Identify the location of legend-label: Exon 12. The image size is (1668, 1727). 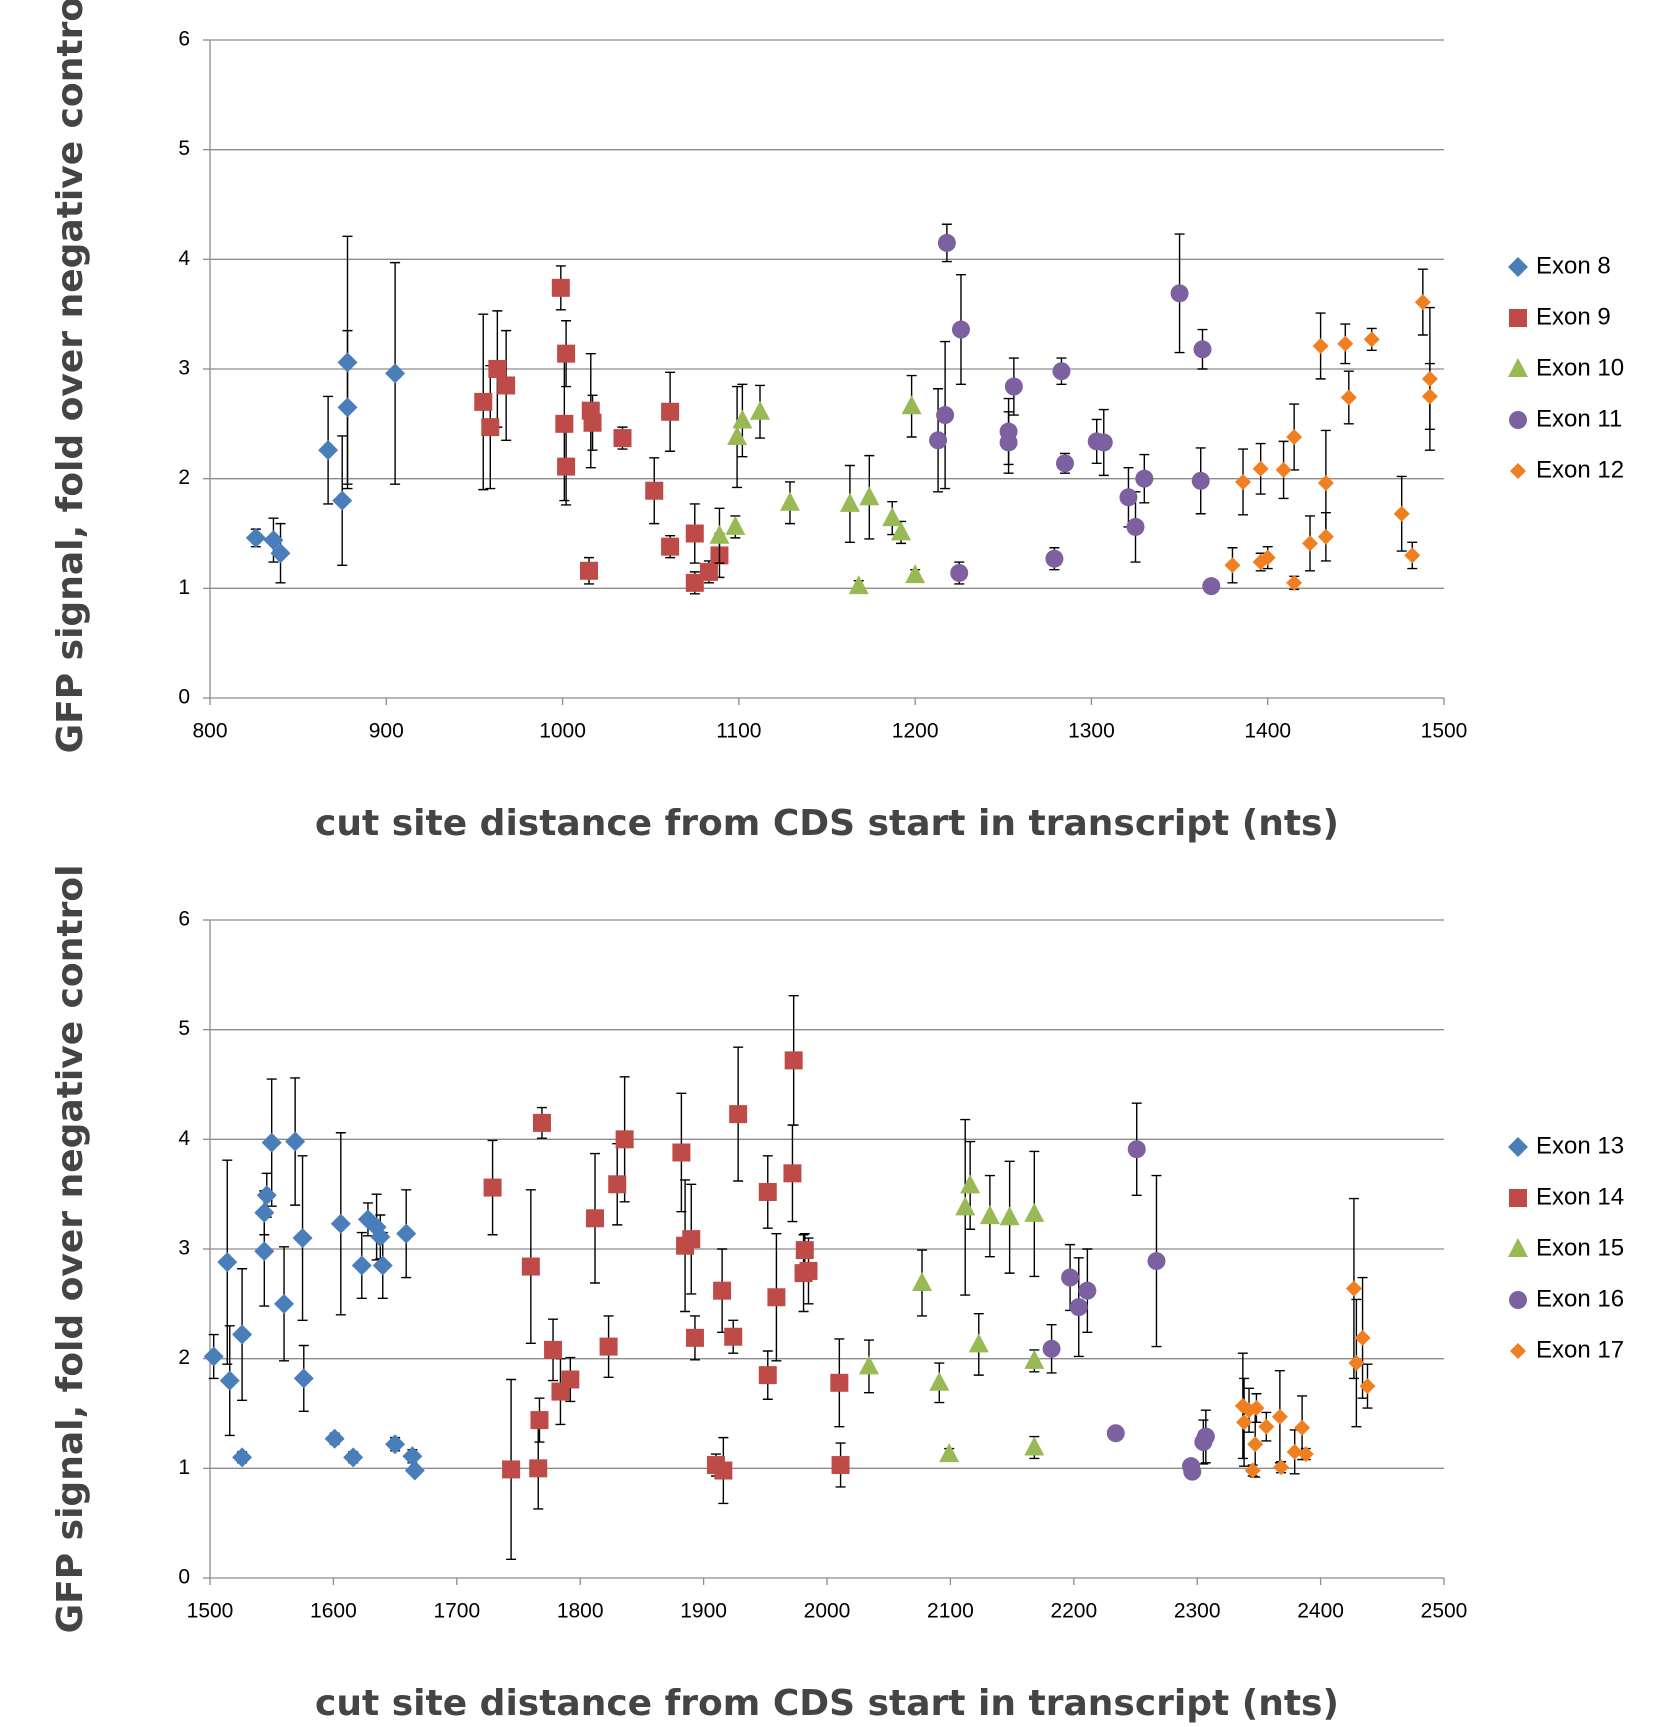
(1580, 469).